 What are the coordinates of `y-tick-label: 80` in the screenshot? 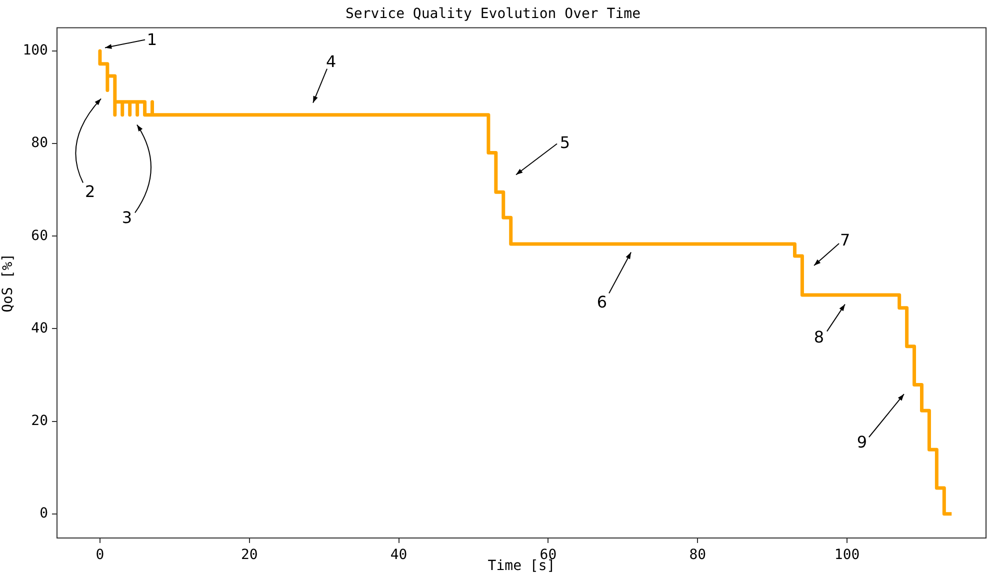 It's located at (39, 143).